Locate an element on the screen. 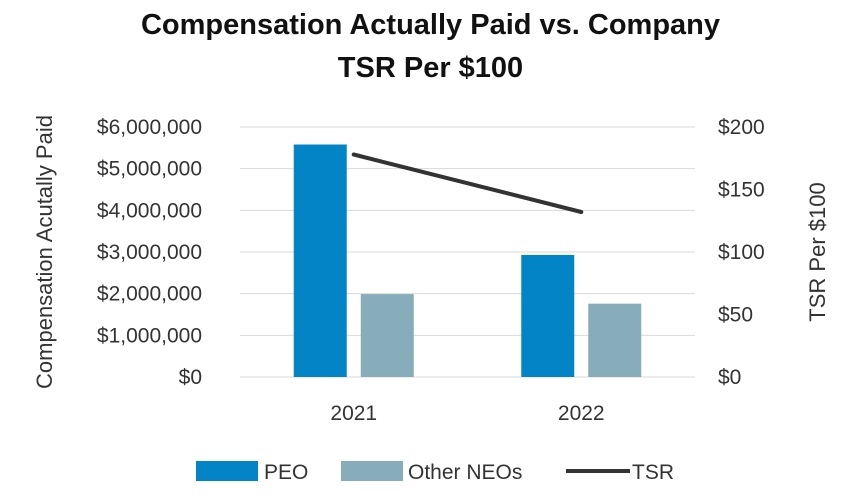 This screenshot has width=861, height=503. y-tick-label: $6,000,000 is located at coordinates (149, 127).